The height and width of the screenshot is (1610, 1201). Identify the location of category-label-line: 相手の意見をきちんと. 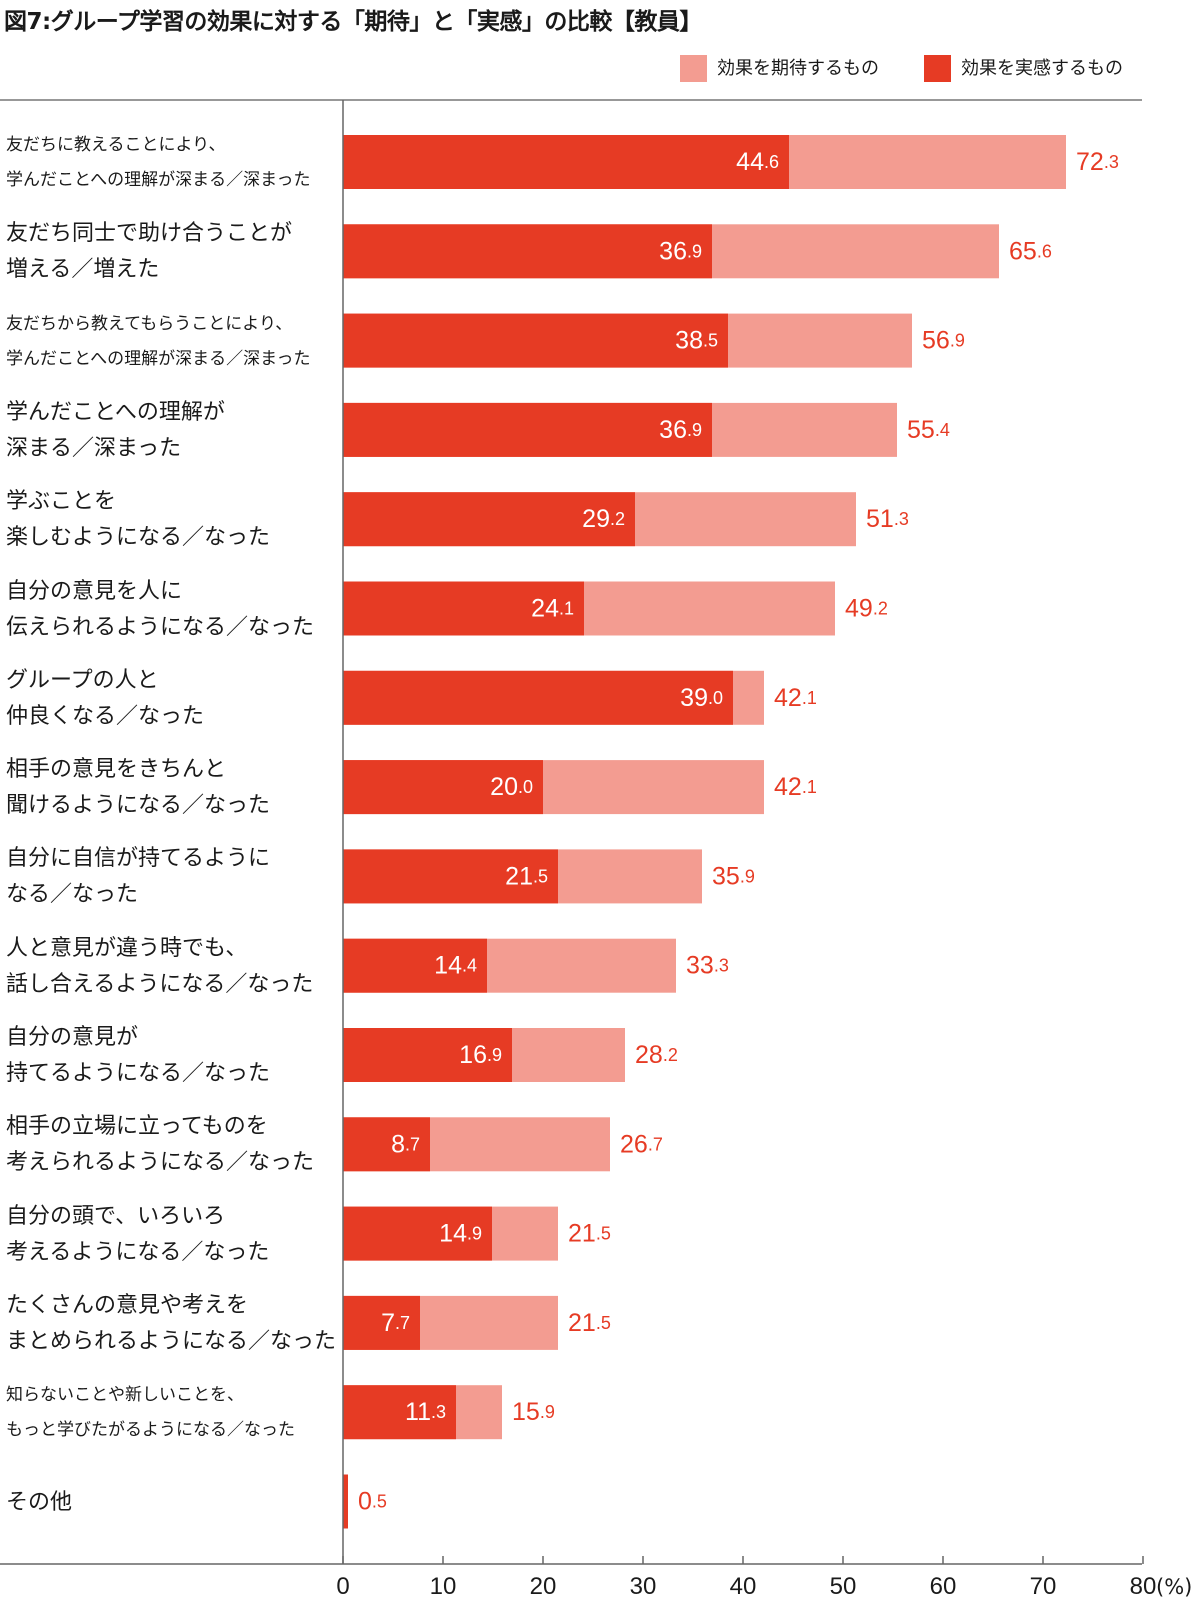
(116, 770).